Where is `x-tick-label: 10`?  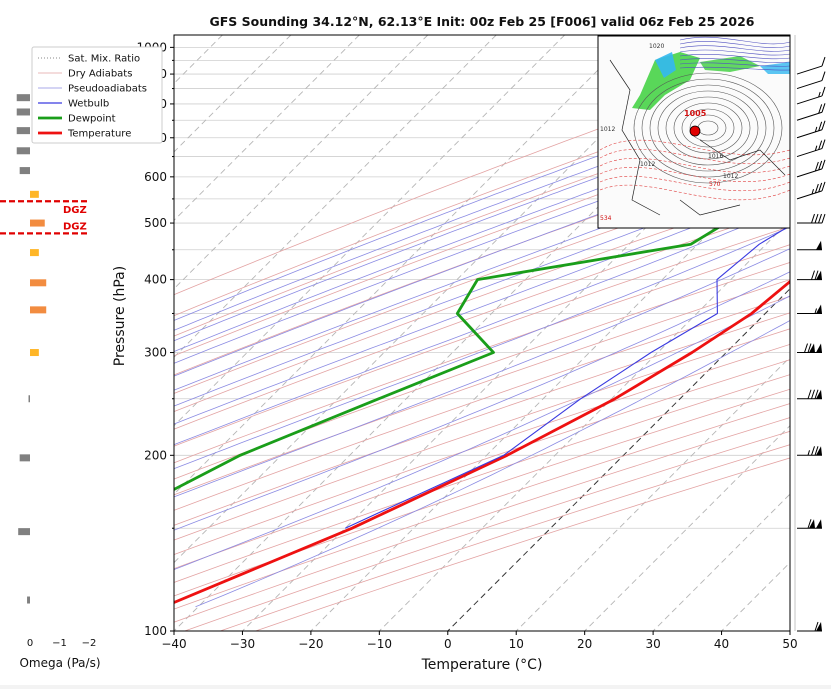 x-tick-label: 10 is located at coordinates (516, 644).